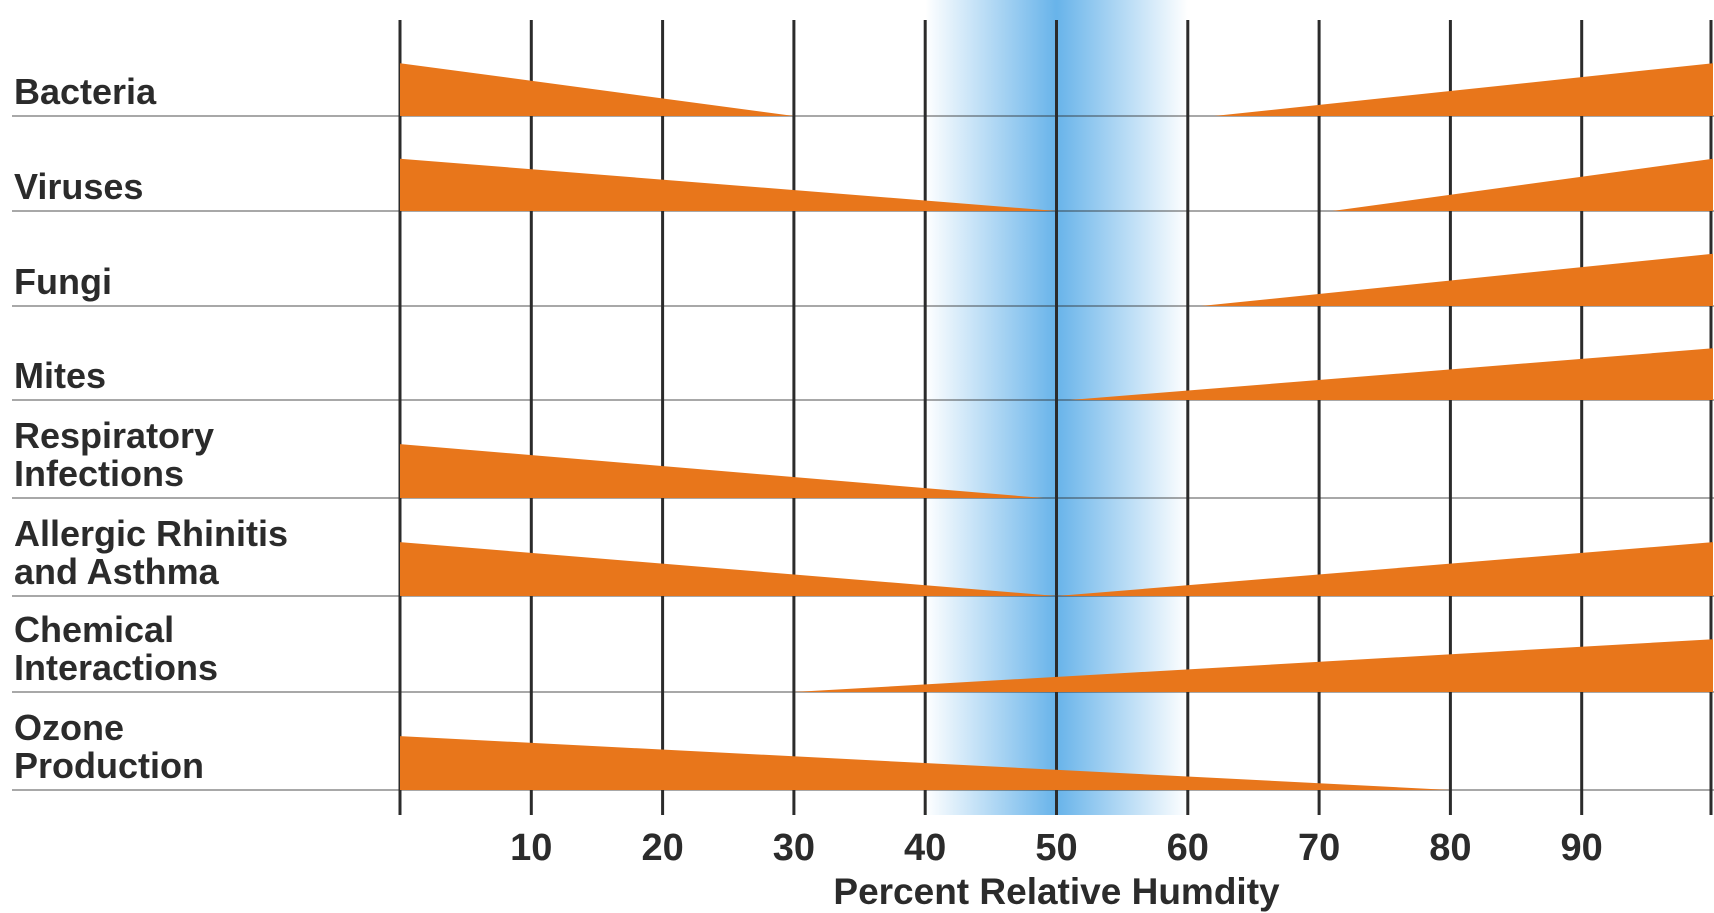 This screenshot has width=1714, height=913. I want to click on x-tick-label: 90, so click(1582, 848).